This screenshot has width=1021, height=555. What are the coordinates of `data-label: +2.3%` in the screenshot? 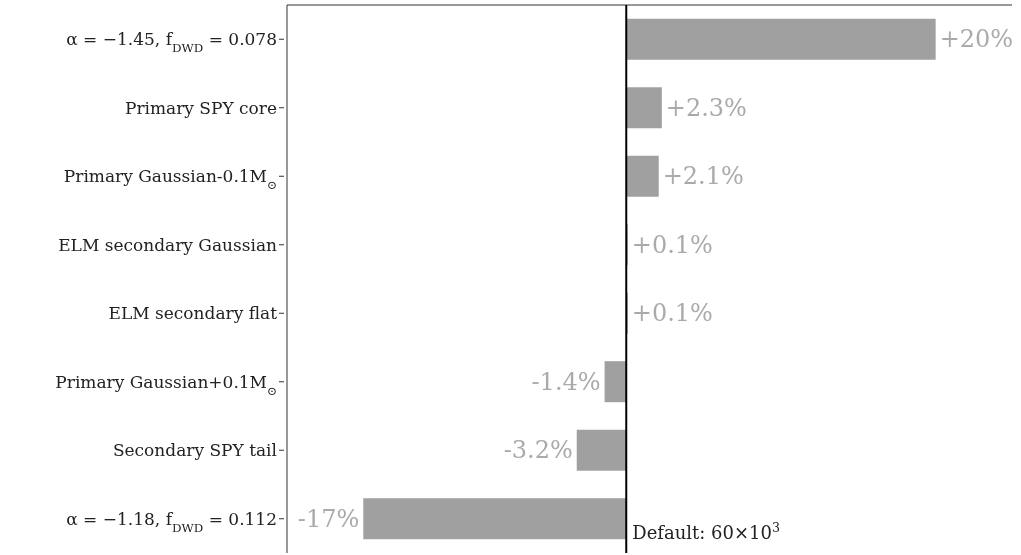 It's located at (706, 107).